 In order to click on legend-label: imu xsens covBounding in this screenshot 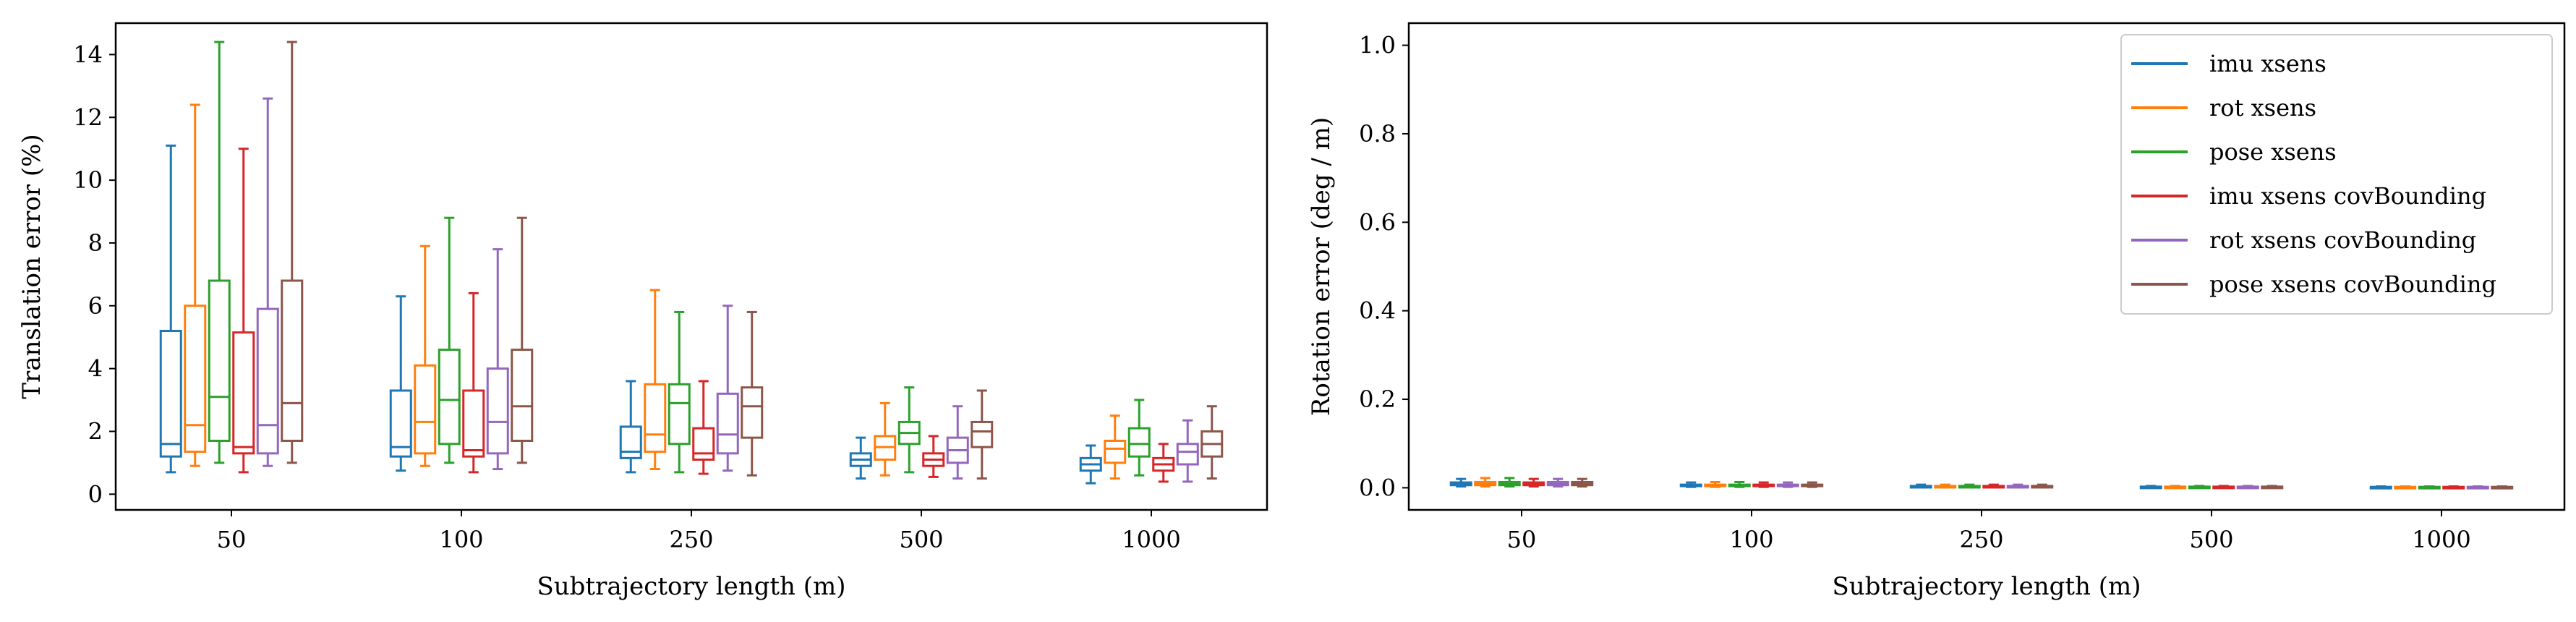, I will do `click(2347, 196)`.